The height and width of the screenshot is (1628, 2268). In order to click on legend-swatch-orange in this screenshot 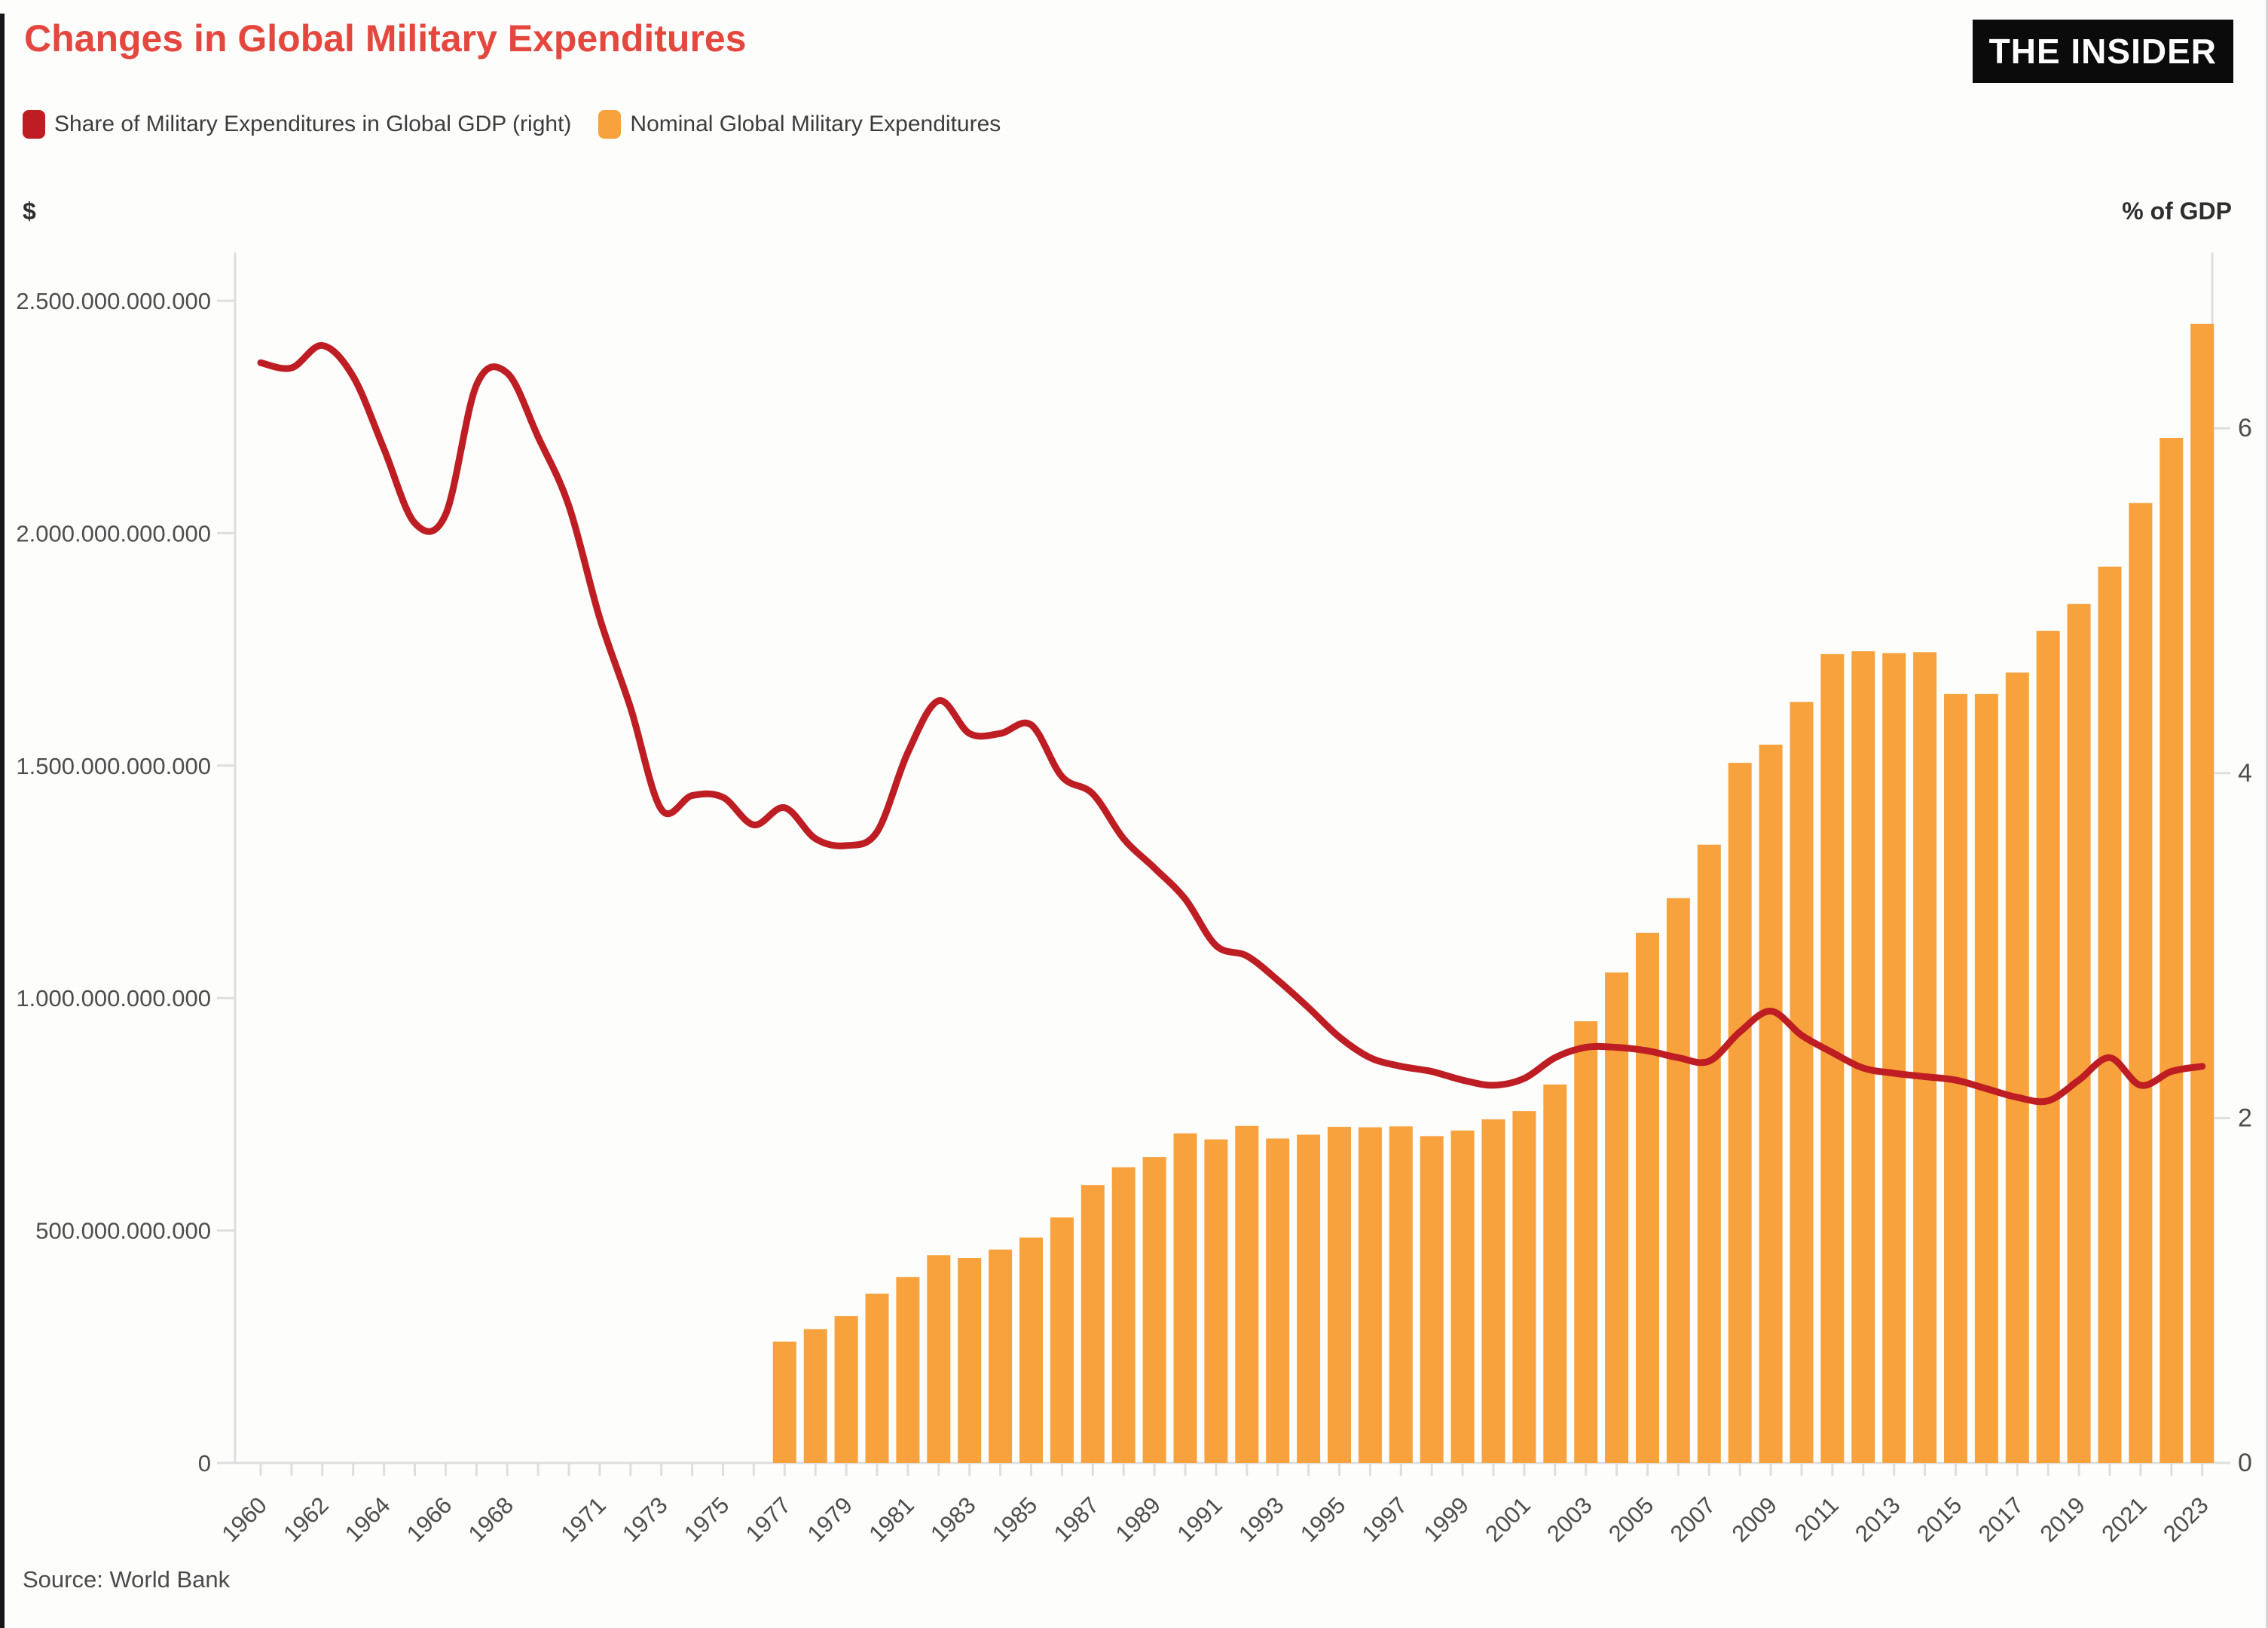, I will do `click(610, 125)`.